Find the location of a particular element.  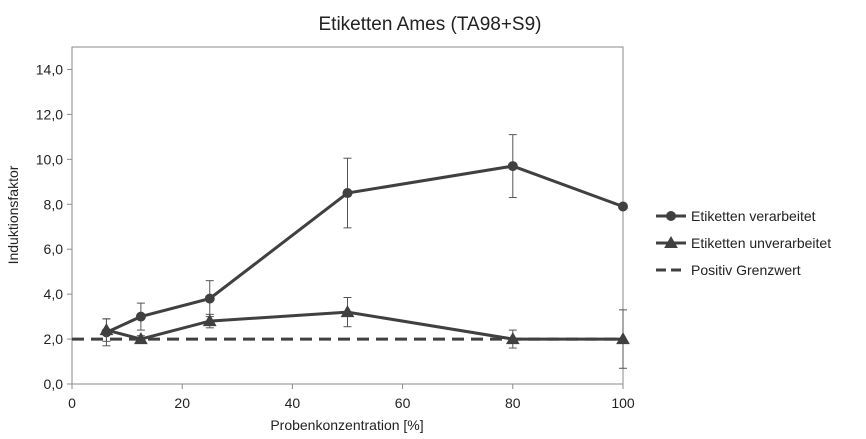

x-tick-label: 60 is located at coordinates (403, 403).